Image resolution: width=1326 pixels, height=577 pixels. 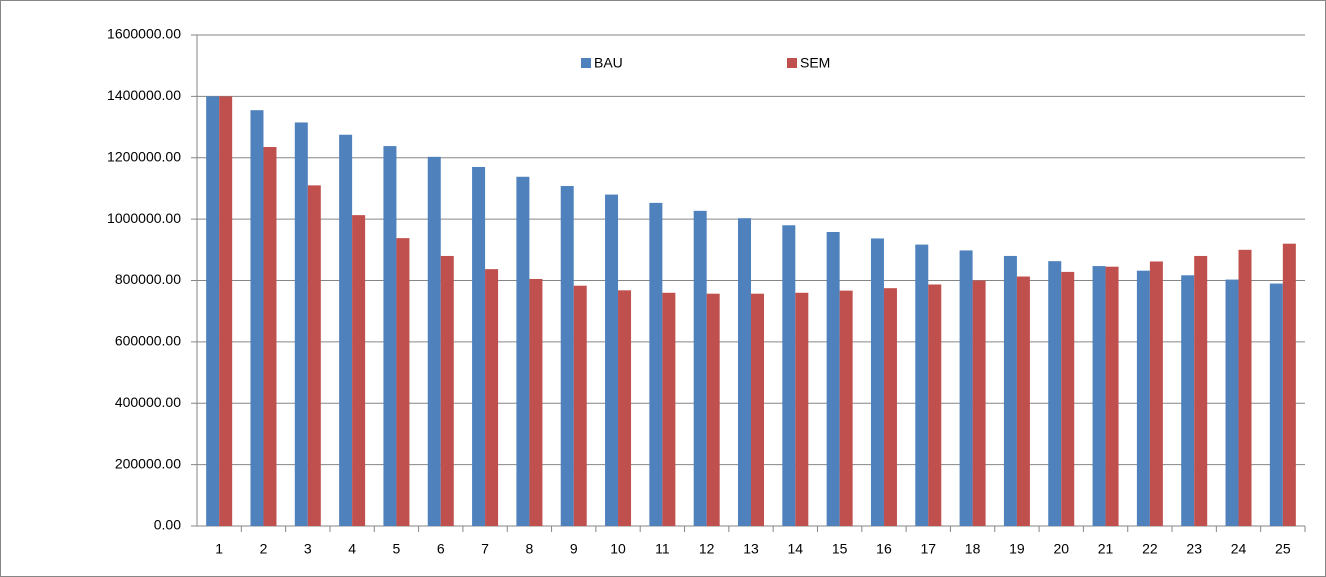 What do you see at coordinates (928, 549) in the screenshot?
I see `x-tick-label: 17` at bounding box center [928, 549].